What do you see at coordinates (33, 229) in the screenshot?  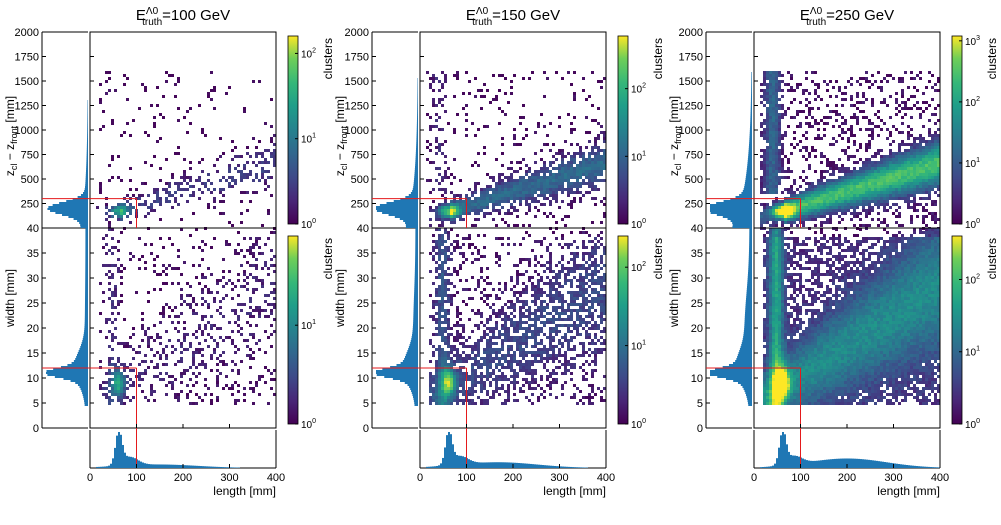 I see `bottom-y-tick-label: 40` at bounding box center [33, 229].